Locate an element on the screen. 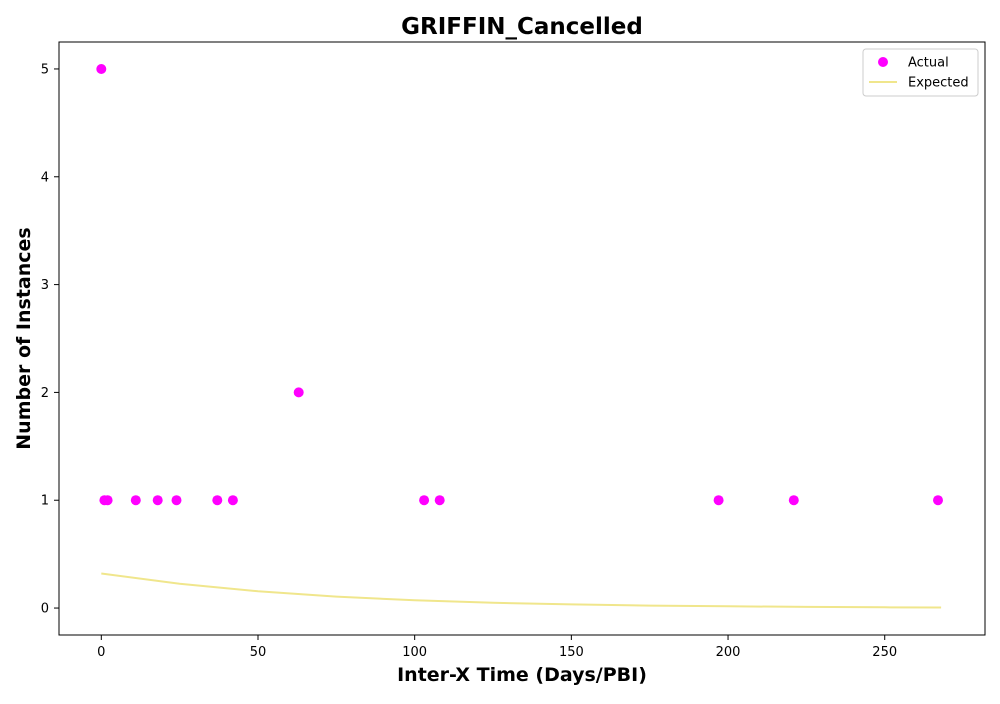 The height and width of the screenshot is (704, 1000). legend-label-actual: Actual is located at coordinates (928, 63).